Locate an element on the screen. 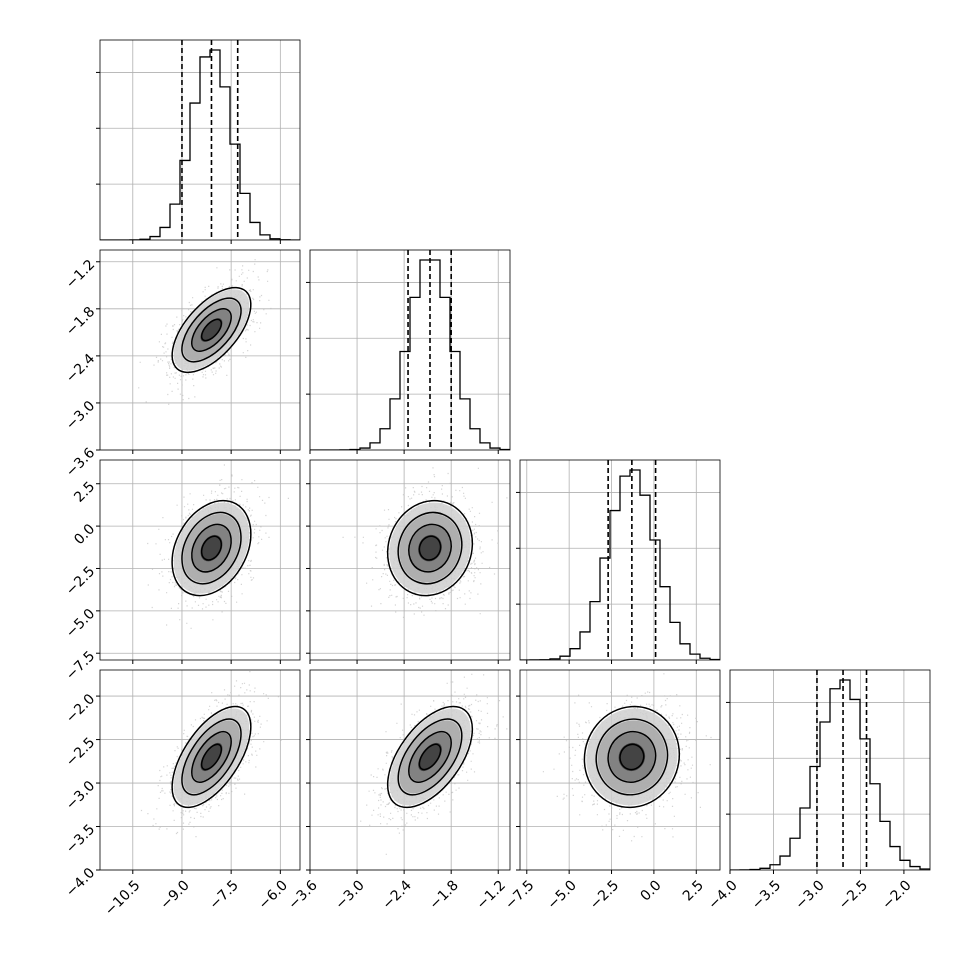  y-tick-label: −1.8 is located at coordinates (80, 321).